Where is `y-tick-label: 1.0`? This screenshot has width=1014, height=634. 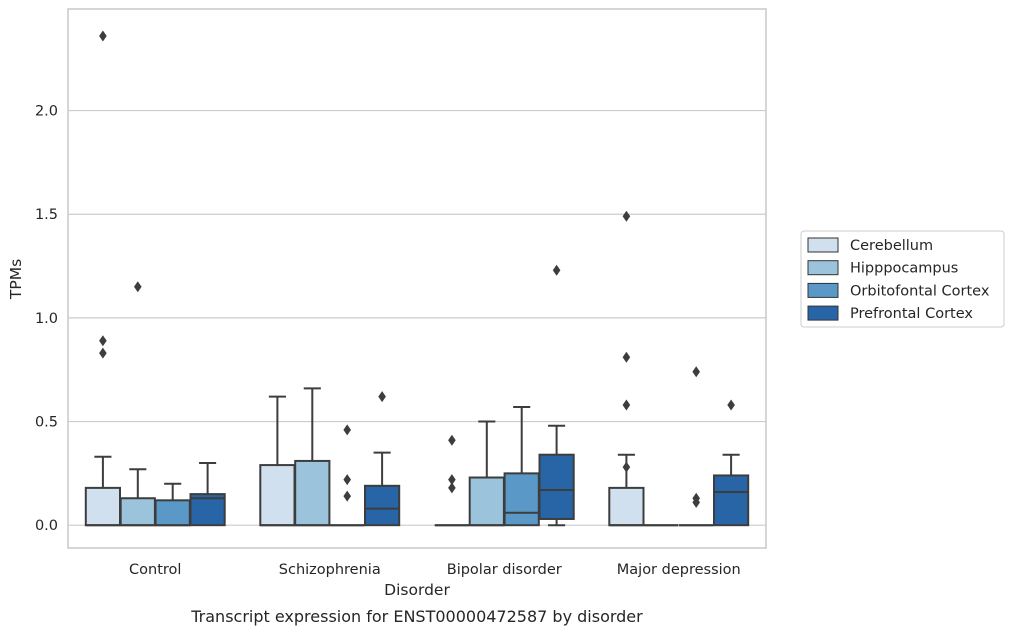 y-tick-label: 1.0 is located at coordinates (46, 319).